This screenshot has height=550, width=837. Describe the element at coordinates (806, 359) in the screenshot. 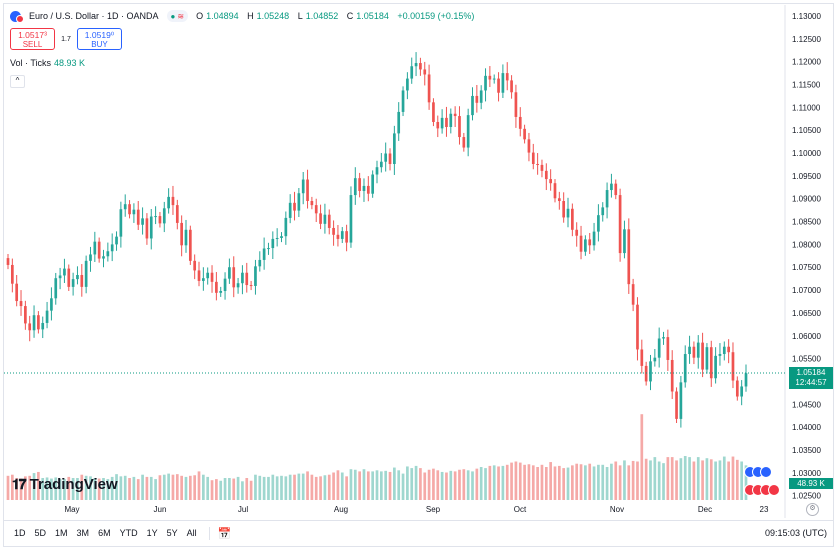

I see `y-tick-label: 1.05500` at that location.